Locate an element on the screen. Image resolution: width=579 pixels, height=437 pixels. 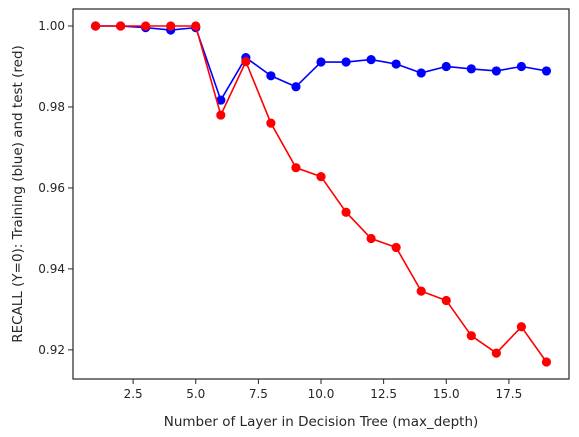
x-tick-label: 17.5 is located at coordinates (509, 394).